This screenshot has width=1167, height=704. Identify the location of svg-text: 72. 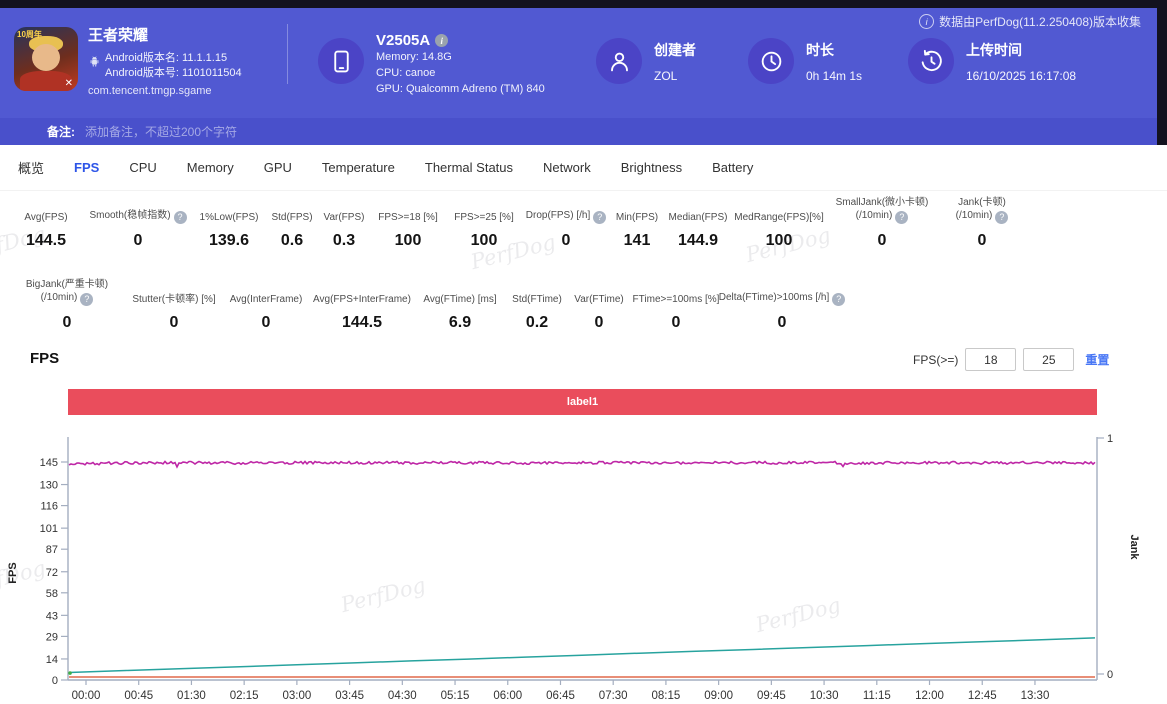
(52, 573).